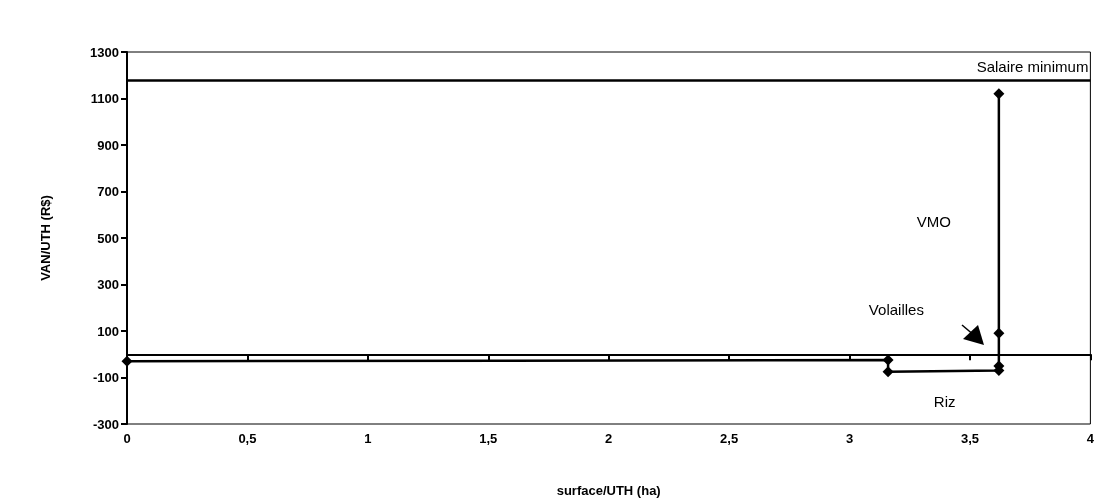 This screenshot has width=1097, height=502. I want to click on x-tick-label: 2,5, so click(729, 438).